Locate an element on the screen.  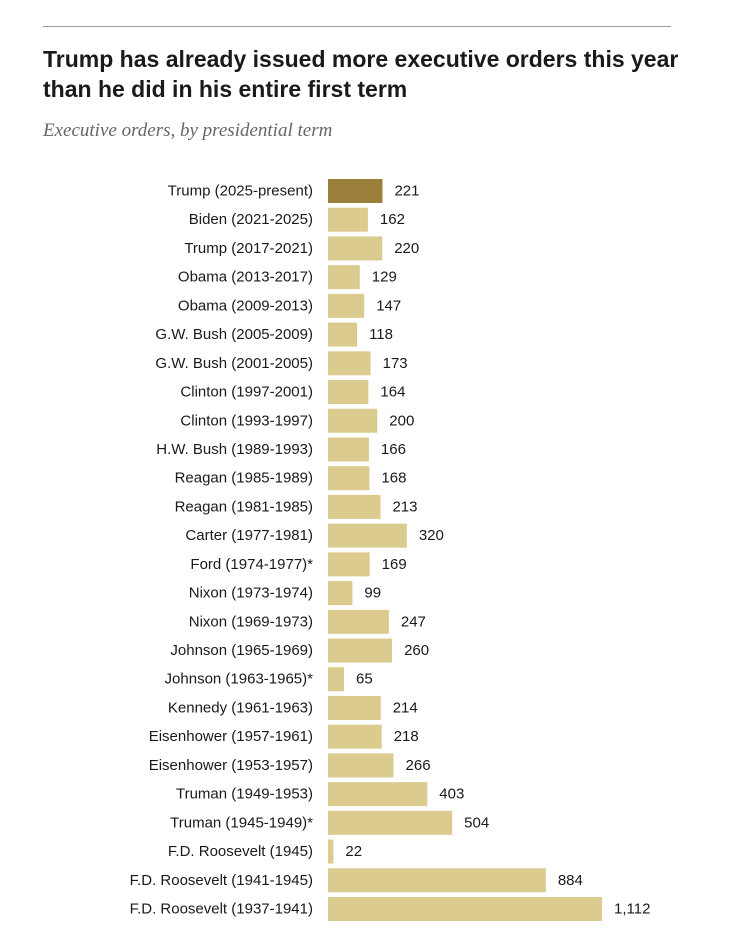
category-label: Clinton (1993-1997) is located at coordinates (246, 420).